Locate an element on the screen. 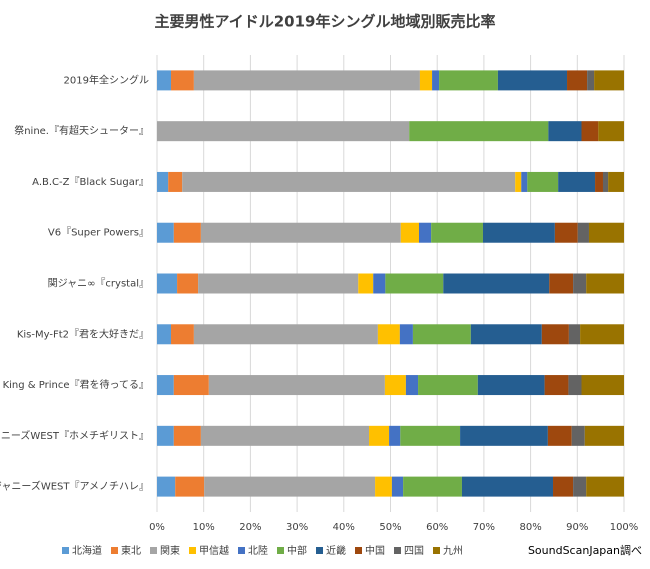 The width and height of the screenshot is (650, 569). y-tick-label: 2019年全シングル is located at coordinates (106, 79).